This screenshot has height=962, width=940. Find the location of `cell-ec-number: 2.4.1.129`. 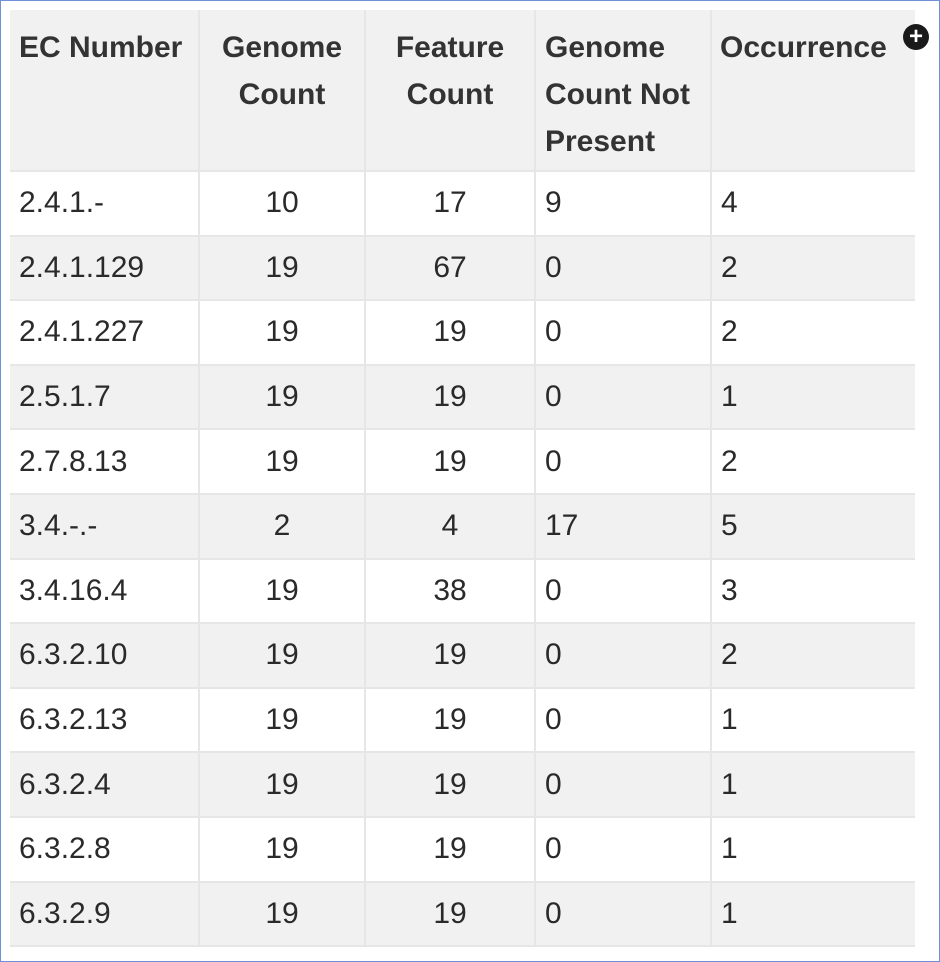

cell-ec-number: 2.4.1.129 is located at coordinates (105, 269).